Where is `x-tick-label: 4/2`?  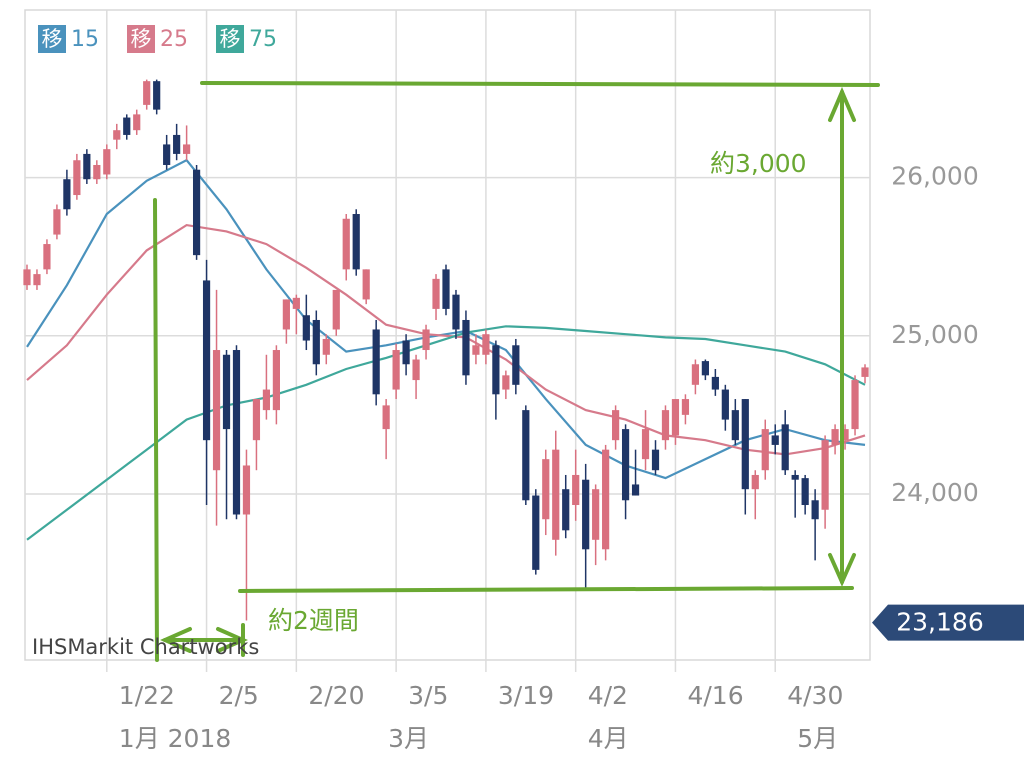 x-tick-label: 4/2 is located at coordinates (608, 695).